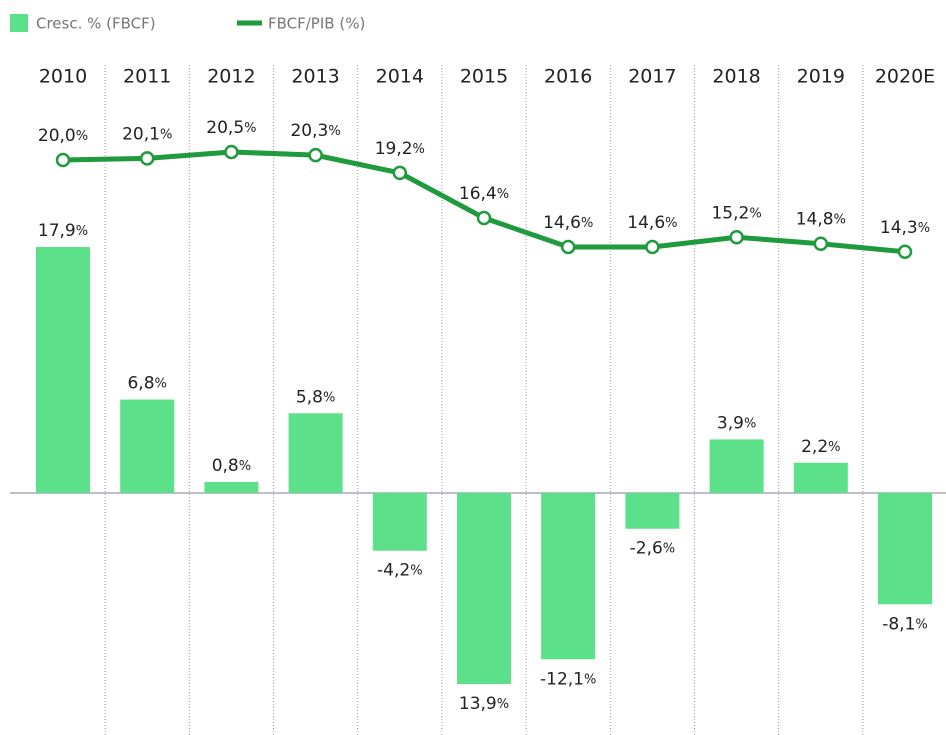  What do you see at coordinates (315, 131) in the screenshot?
I see `data-label: 20,3%` at bounding box center [315, 131].